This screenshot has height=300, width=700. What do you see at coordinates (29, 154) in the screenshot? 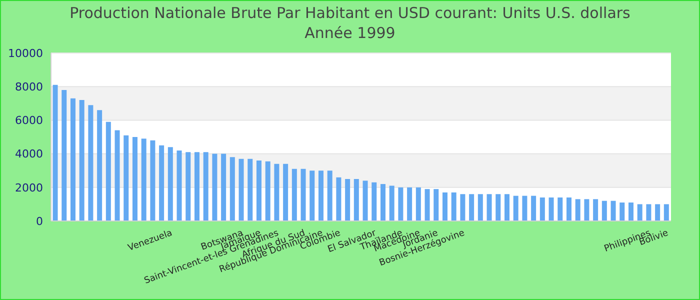
I see `y-tick-label: 4000` at bounding box center [29, 154].